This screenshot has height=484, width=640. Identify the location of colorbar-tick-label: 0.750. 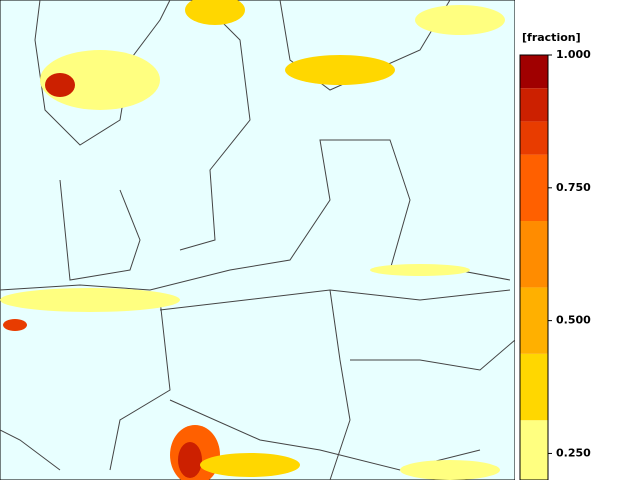
(573, 187).